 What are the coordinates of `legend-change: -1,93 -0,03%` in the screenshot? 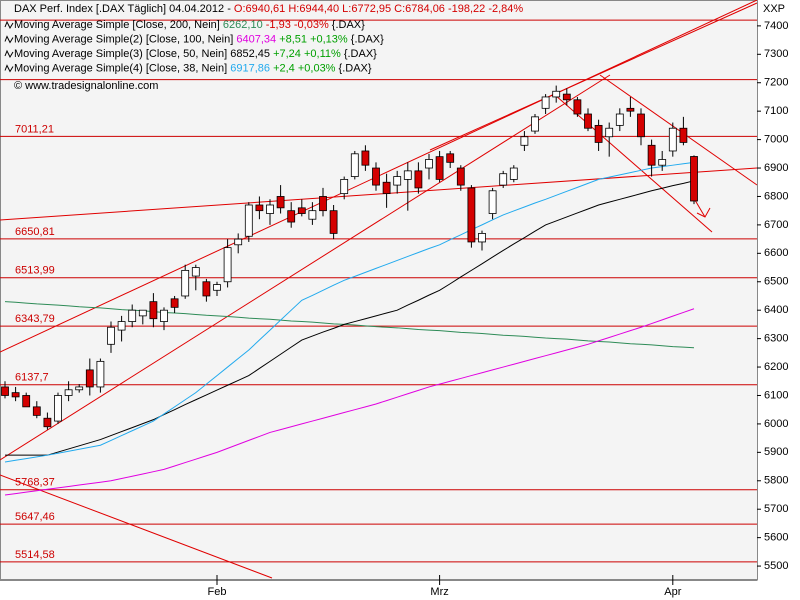 It's located at (297, 25).